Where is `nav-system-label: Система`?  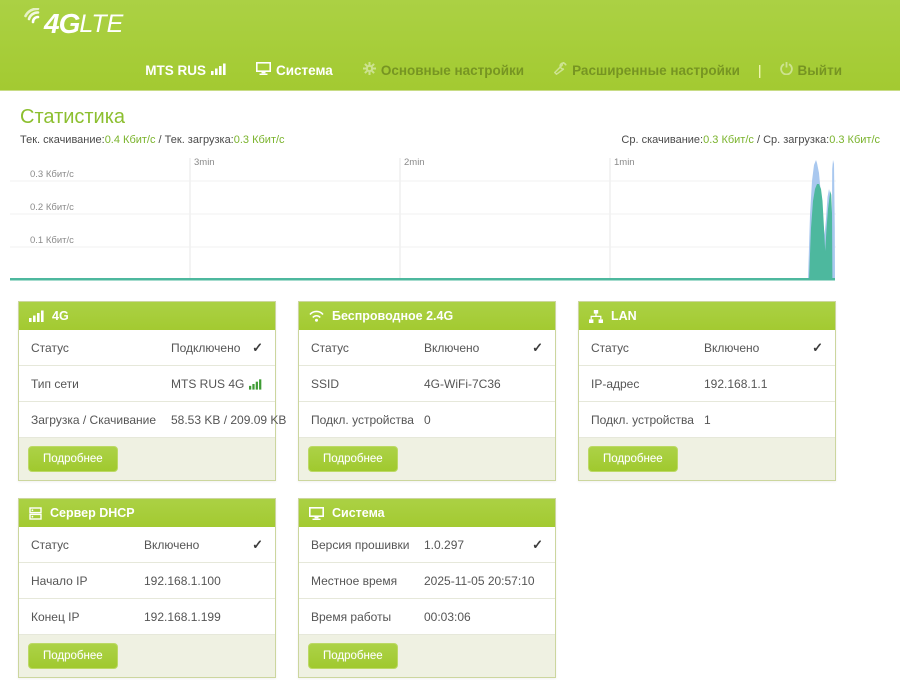
nav-system-label: Система is located at coordinates (304, 70).